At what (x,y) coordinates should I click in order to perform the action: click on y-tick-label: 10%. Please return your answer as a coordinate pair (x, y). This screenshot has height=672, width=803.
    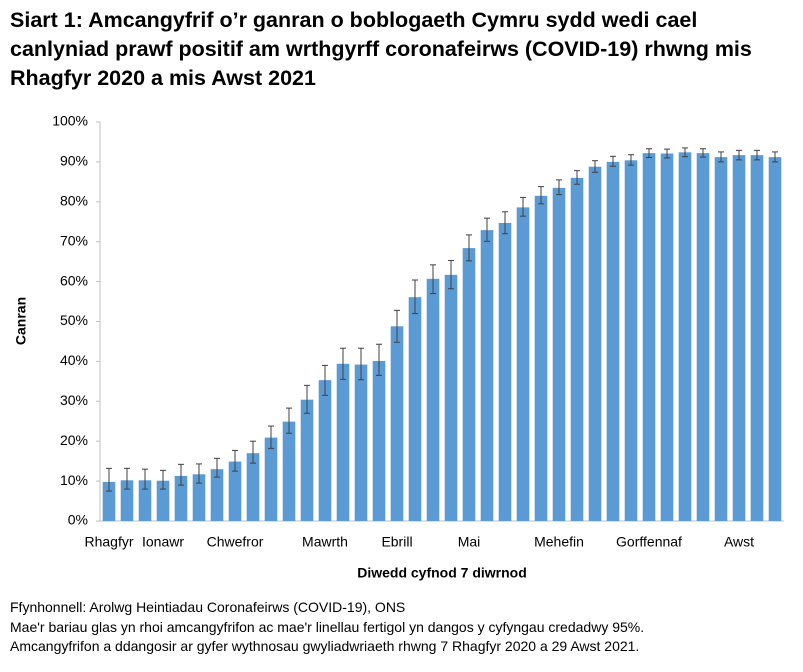
    Looking at the image, I should click on (74, 480).